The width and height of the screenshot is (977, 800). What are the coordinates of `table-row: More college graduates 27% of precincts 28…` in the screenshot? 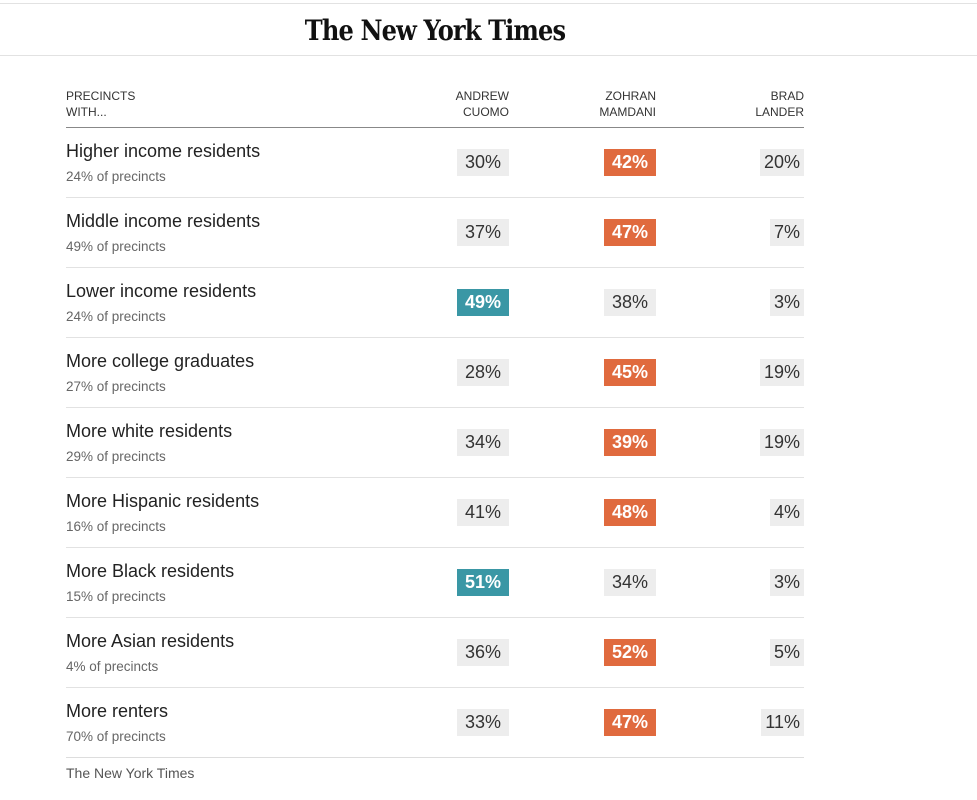 It's located at (435, 373).